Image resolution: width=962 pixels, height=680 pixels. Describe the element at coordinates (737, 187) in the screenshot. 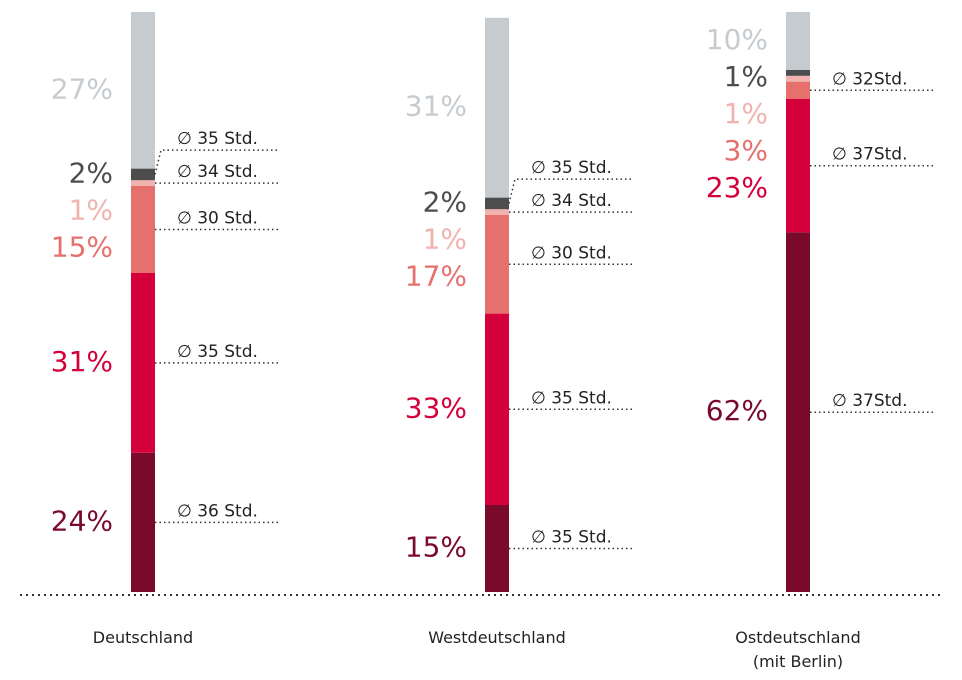

I see `value-label: 23%` at that location.